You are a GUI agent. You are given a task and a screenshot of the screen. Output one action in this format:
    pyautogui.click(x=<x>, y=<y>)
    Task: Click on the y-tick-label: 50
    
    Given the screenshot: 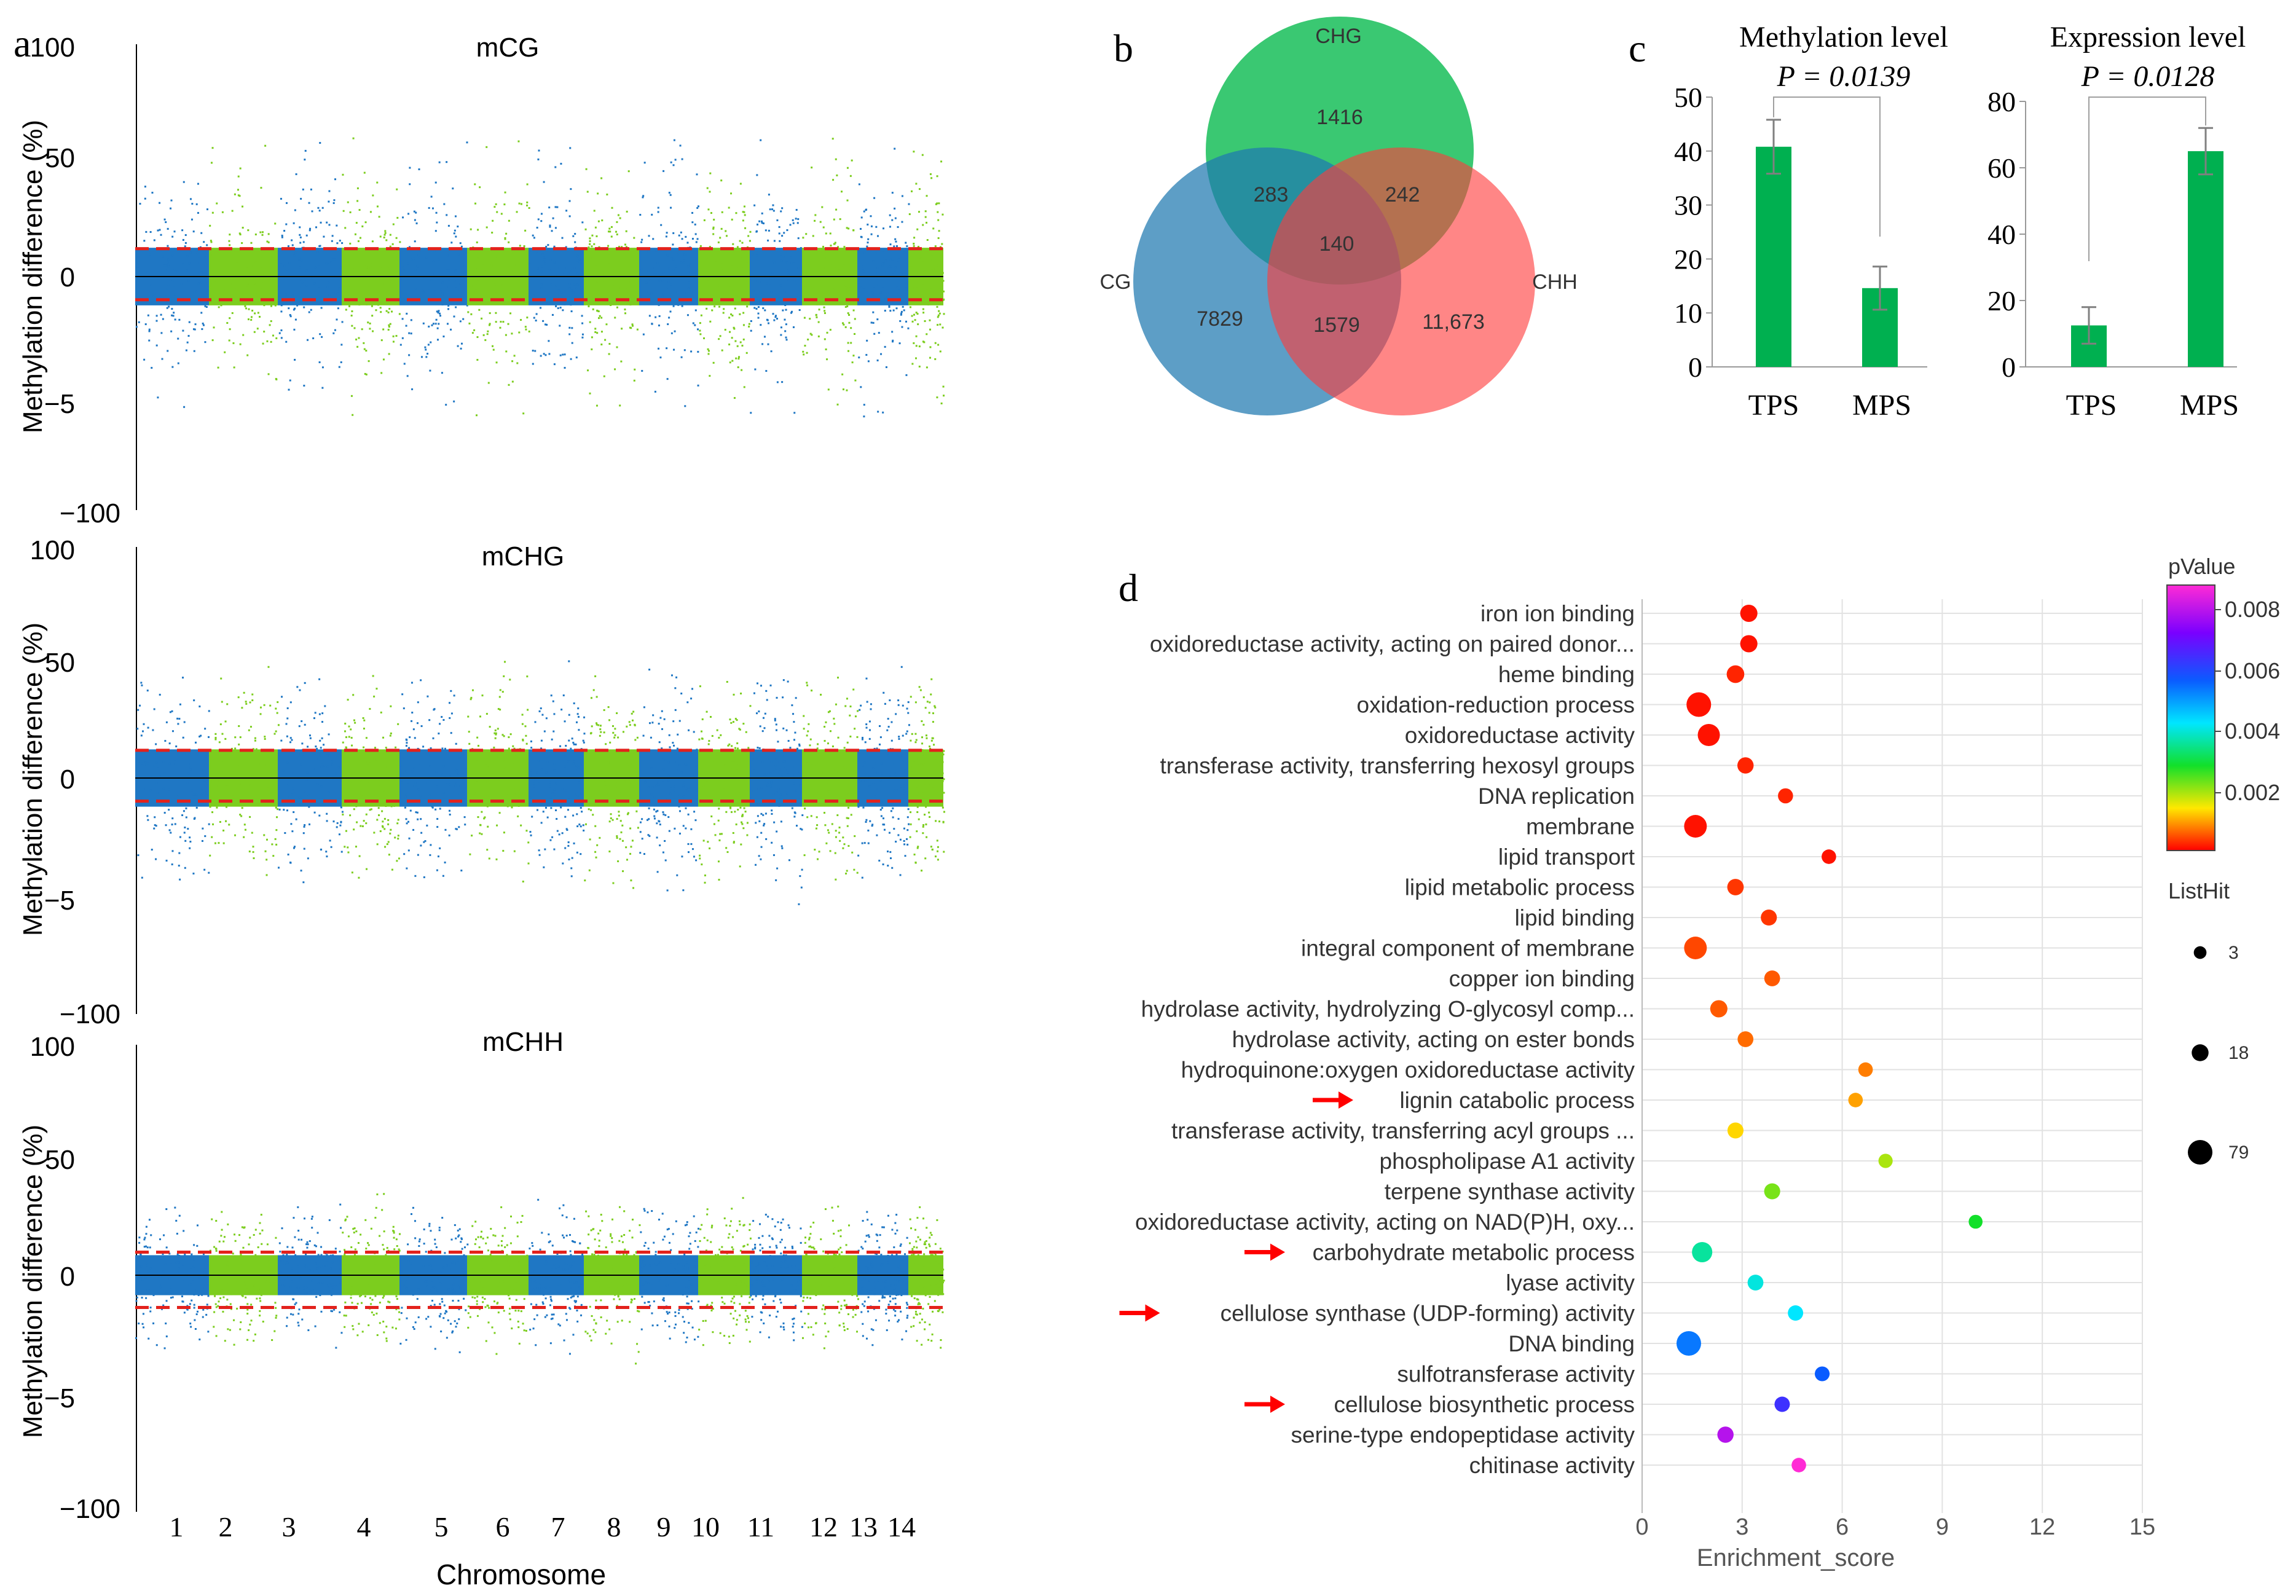 What is the action you would take?
    pyautogui.click(x=60, y=158)
    